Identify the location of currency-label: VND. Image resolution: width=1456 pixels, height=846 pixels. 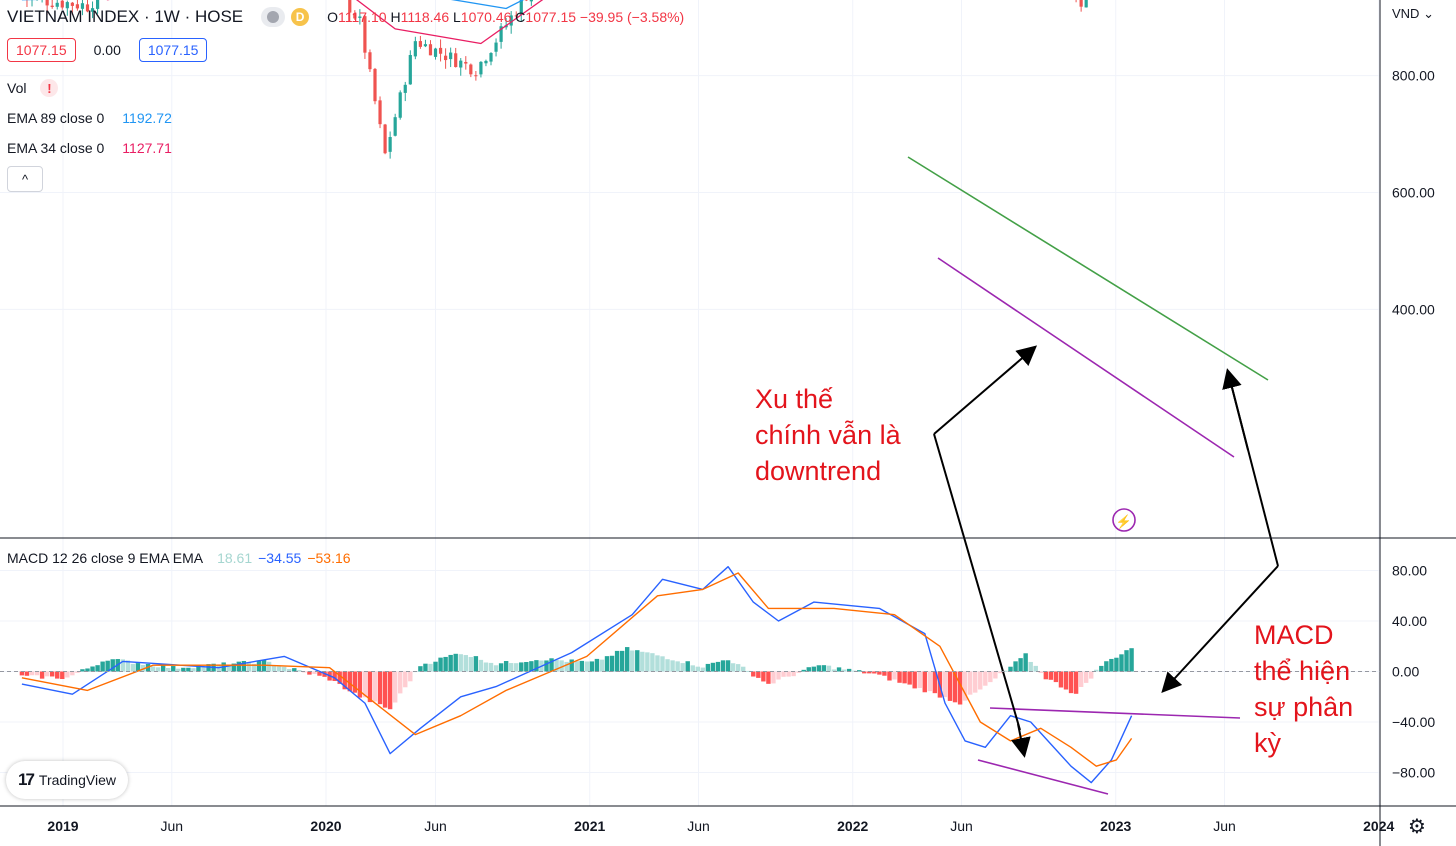
(1406, 13).